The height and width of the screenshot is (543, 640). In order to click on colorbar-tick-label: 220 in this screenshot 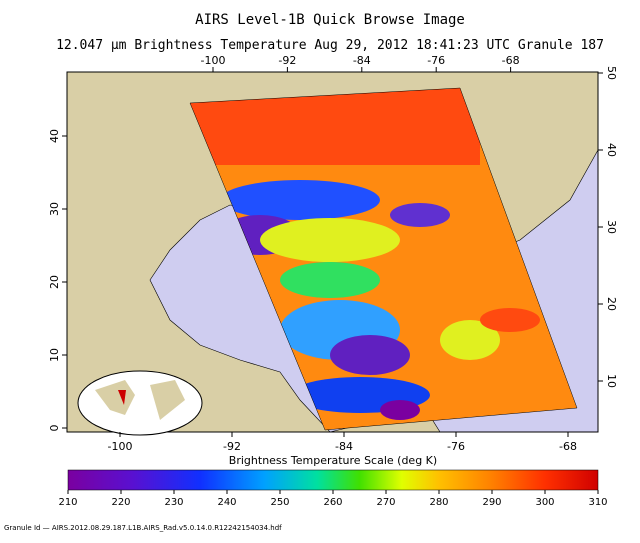, I will do `click(120, 502)`.